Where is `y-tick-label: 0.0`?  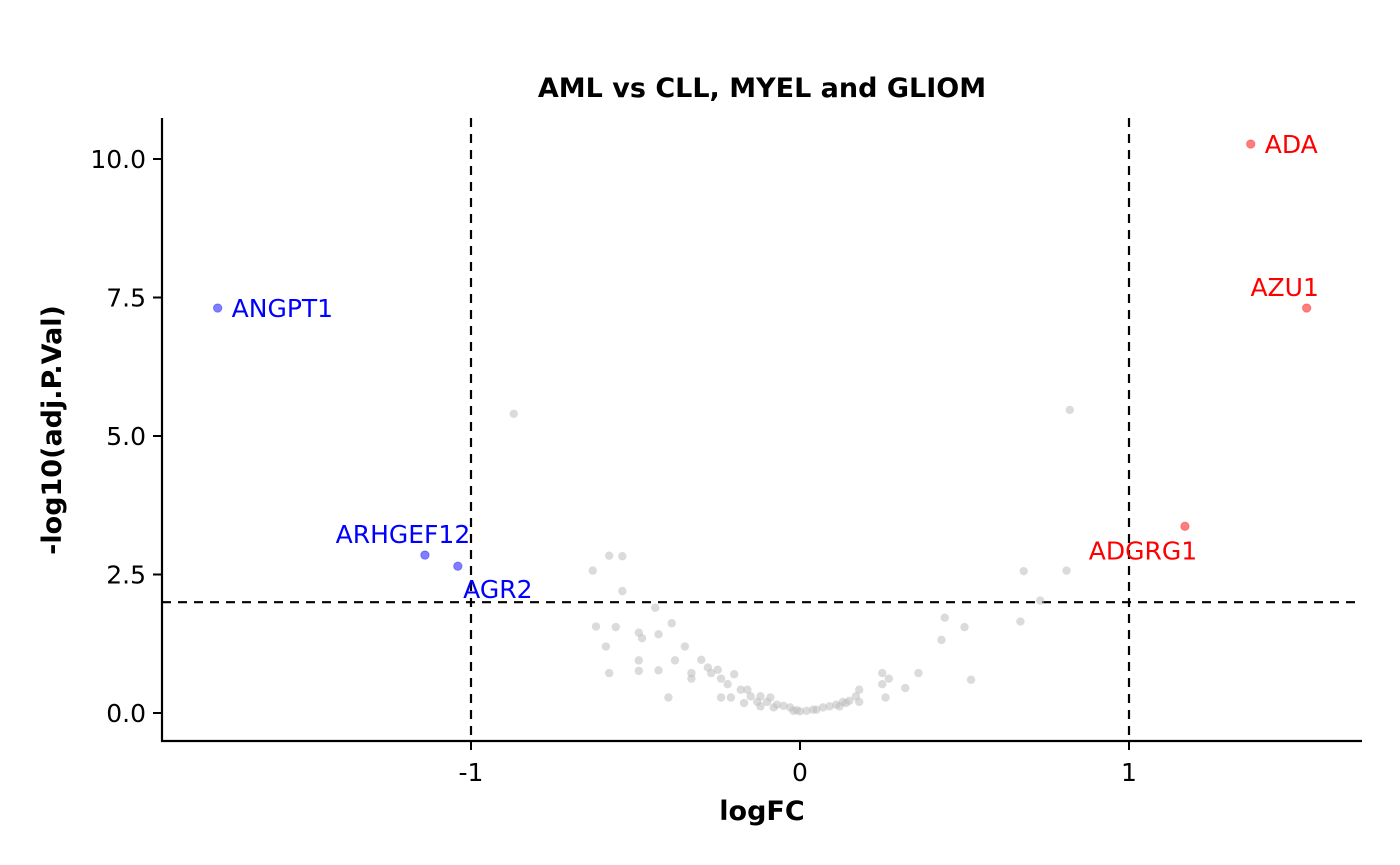
y-tick-label: 0.0 is located at coordinates (126, 713).